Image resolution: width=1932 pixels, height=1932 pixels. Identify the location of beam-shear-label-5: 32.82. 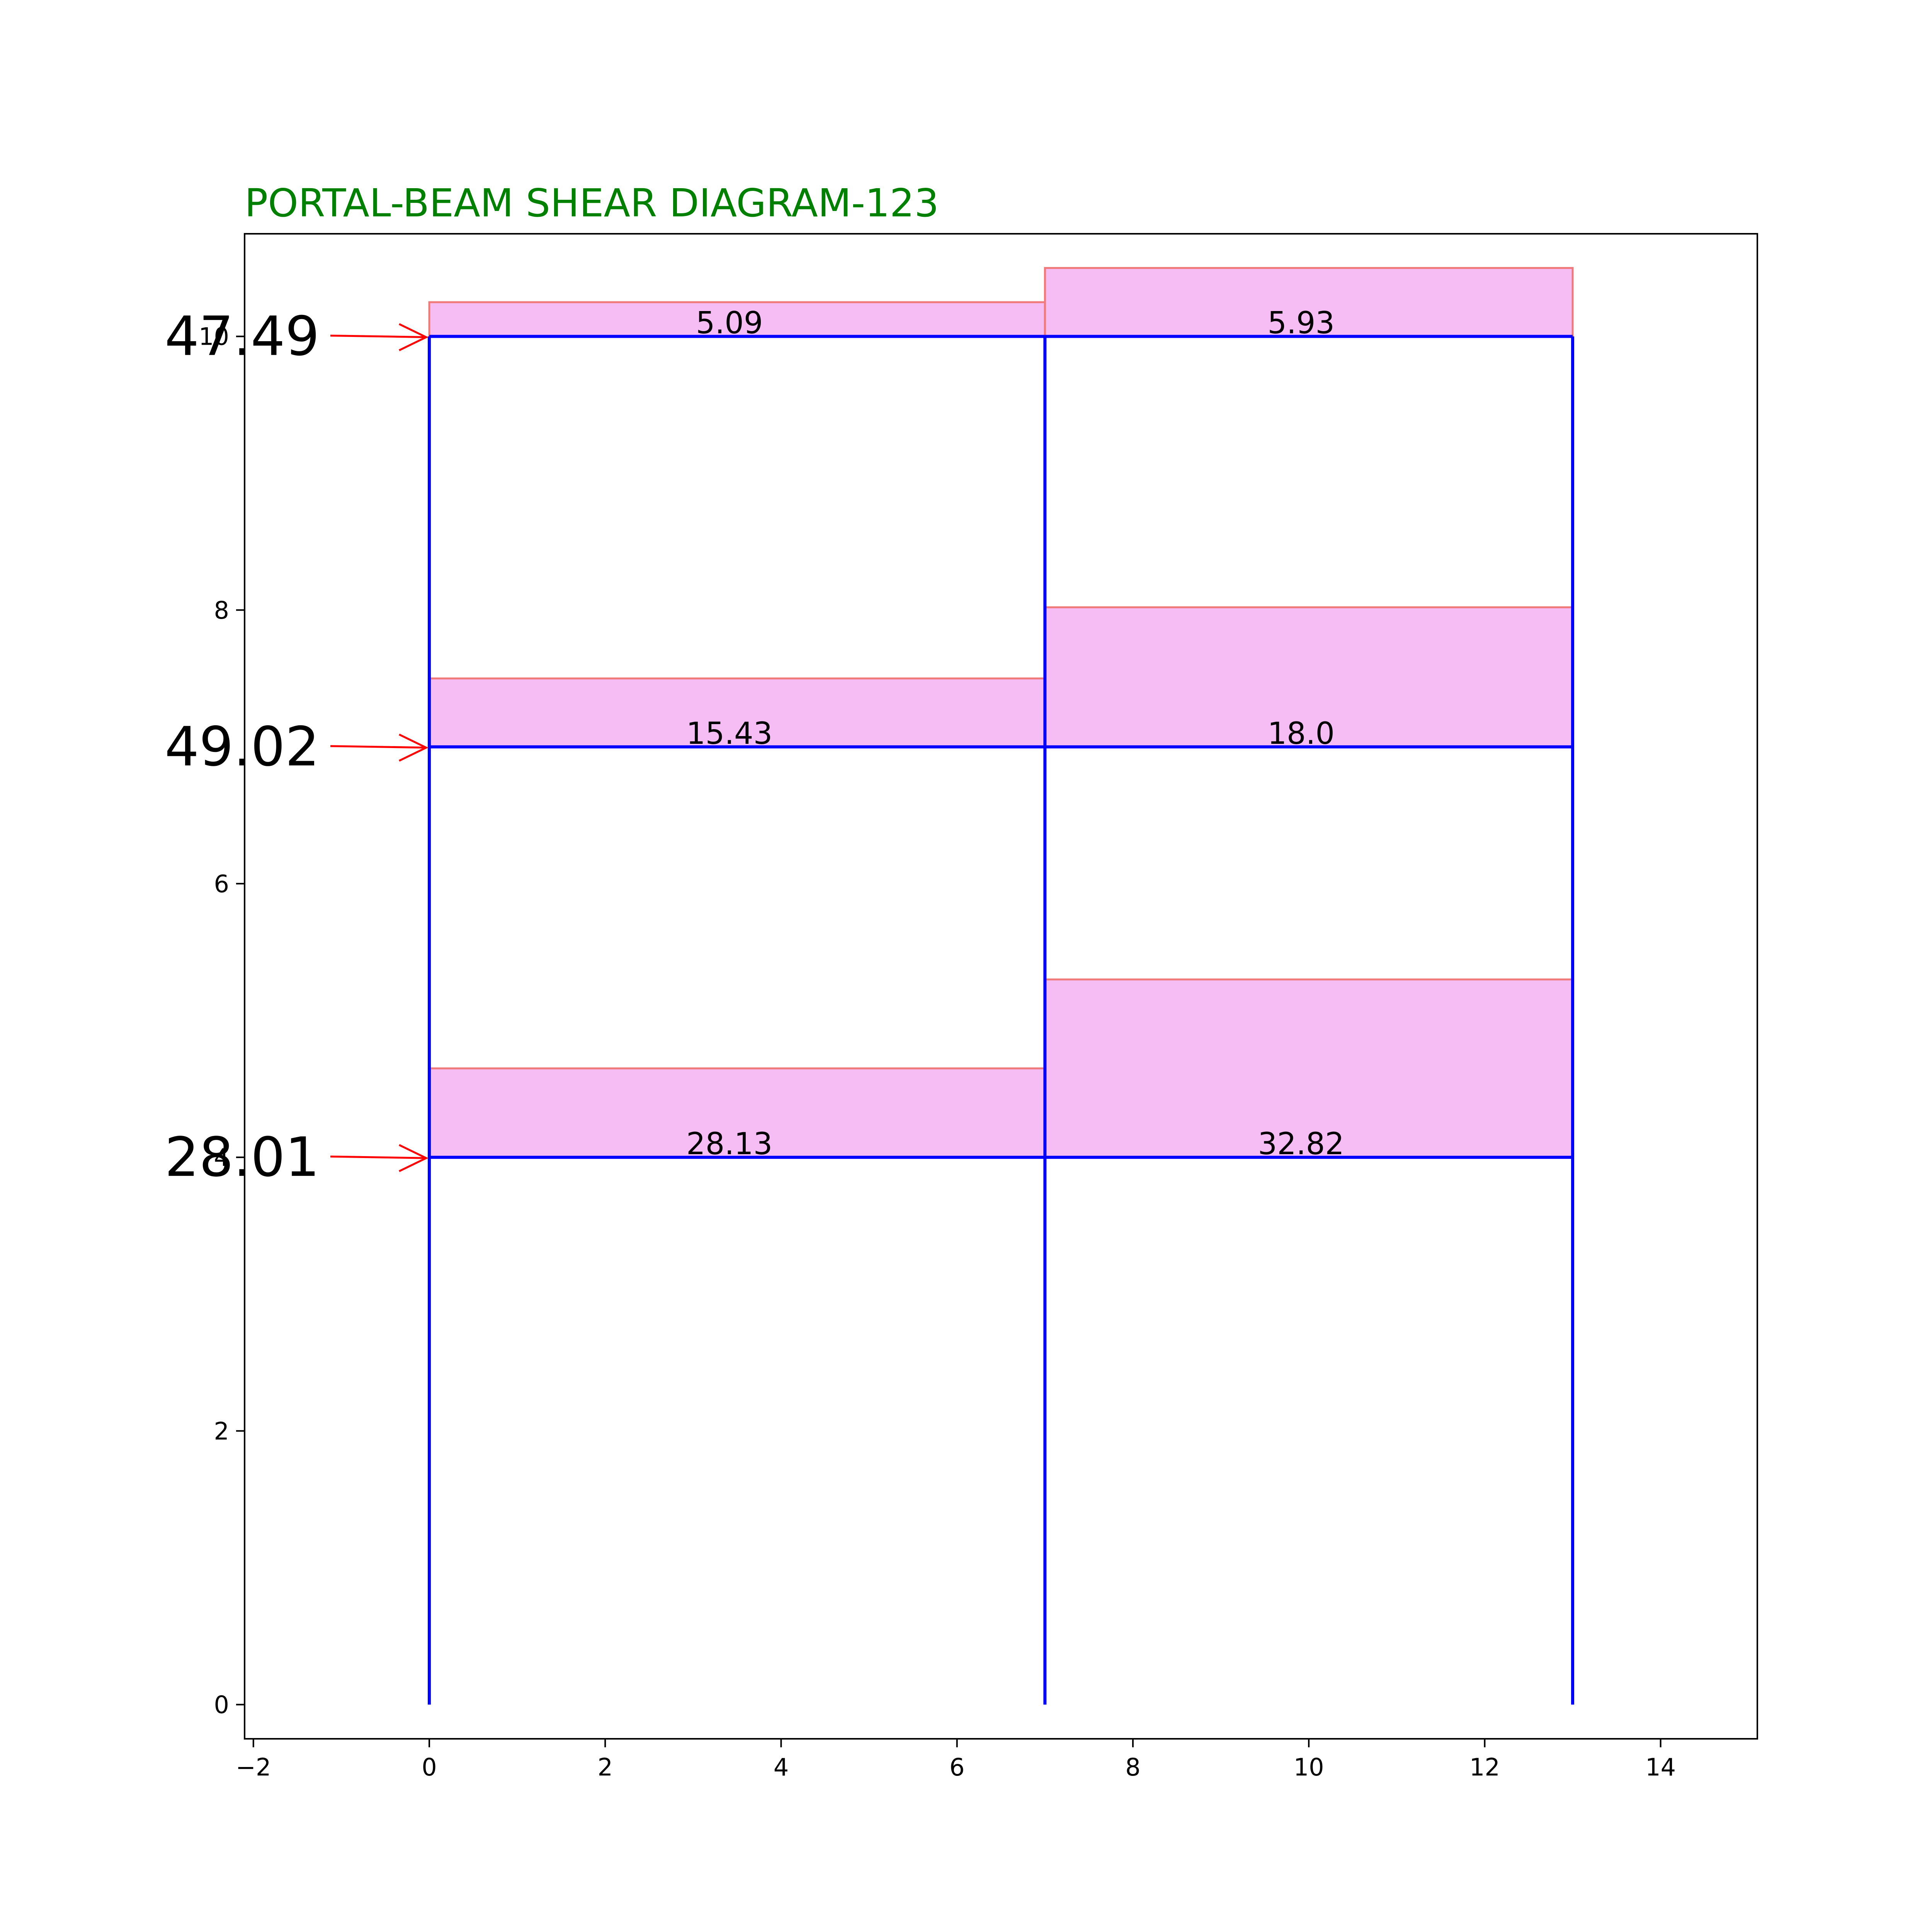
(1301, 1144).